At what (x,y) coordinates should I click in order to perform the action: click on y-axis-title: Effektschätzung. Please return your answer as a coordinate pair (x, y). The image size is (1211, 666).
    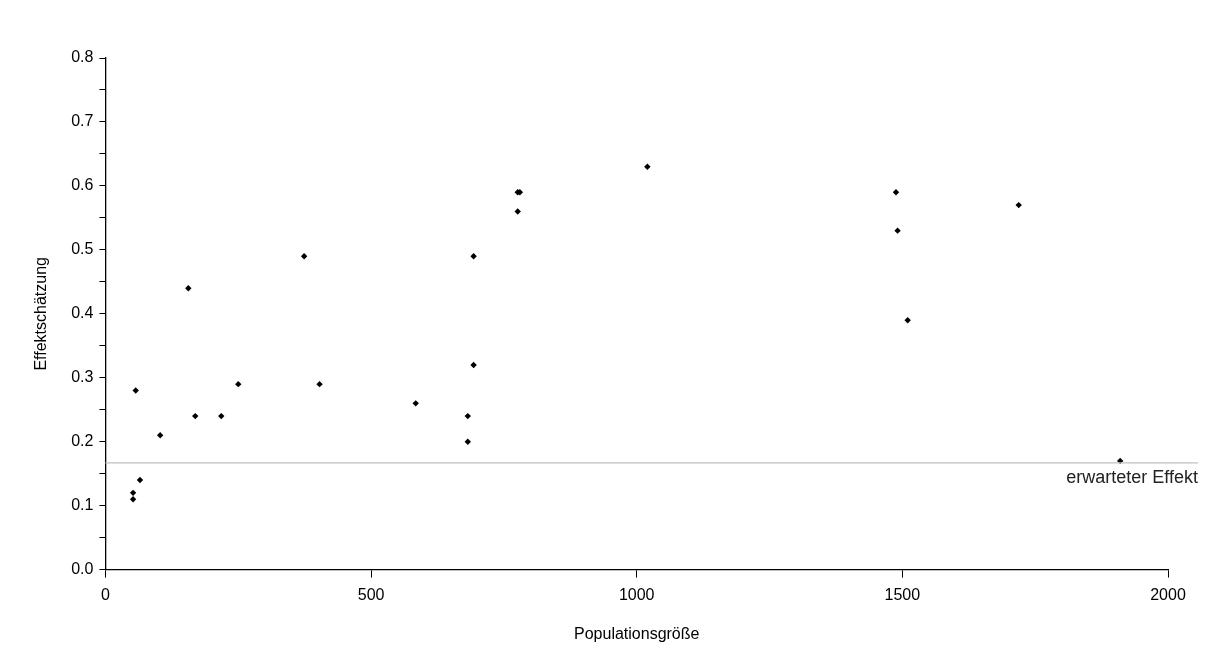
    Looking at the image, I should click on (41, 314).